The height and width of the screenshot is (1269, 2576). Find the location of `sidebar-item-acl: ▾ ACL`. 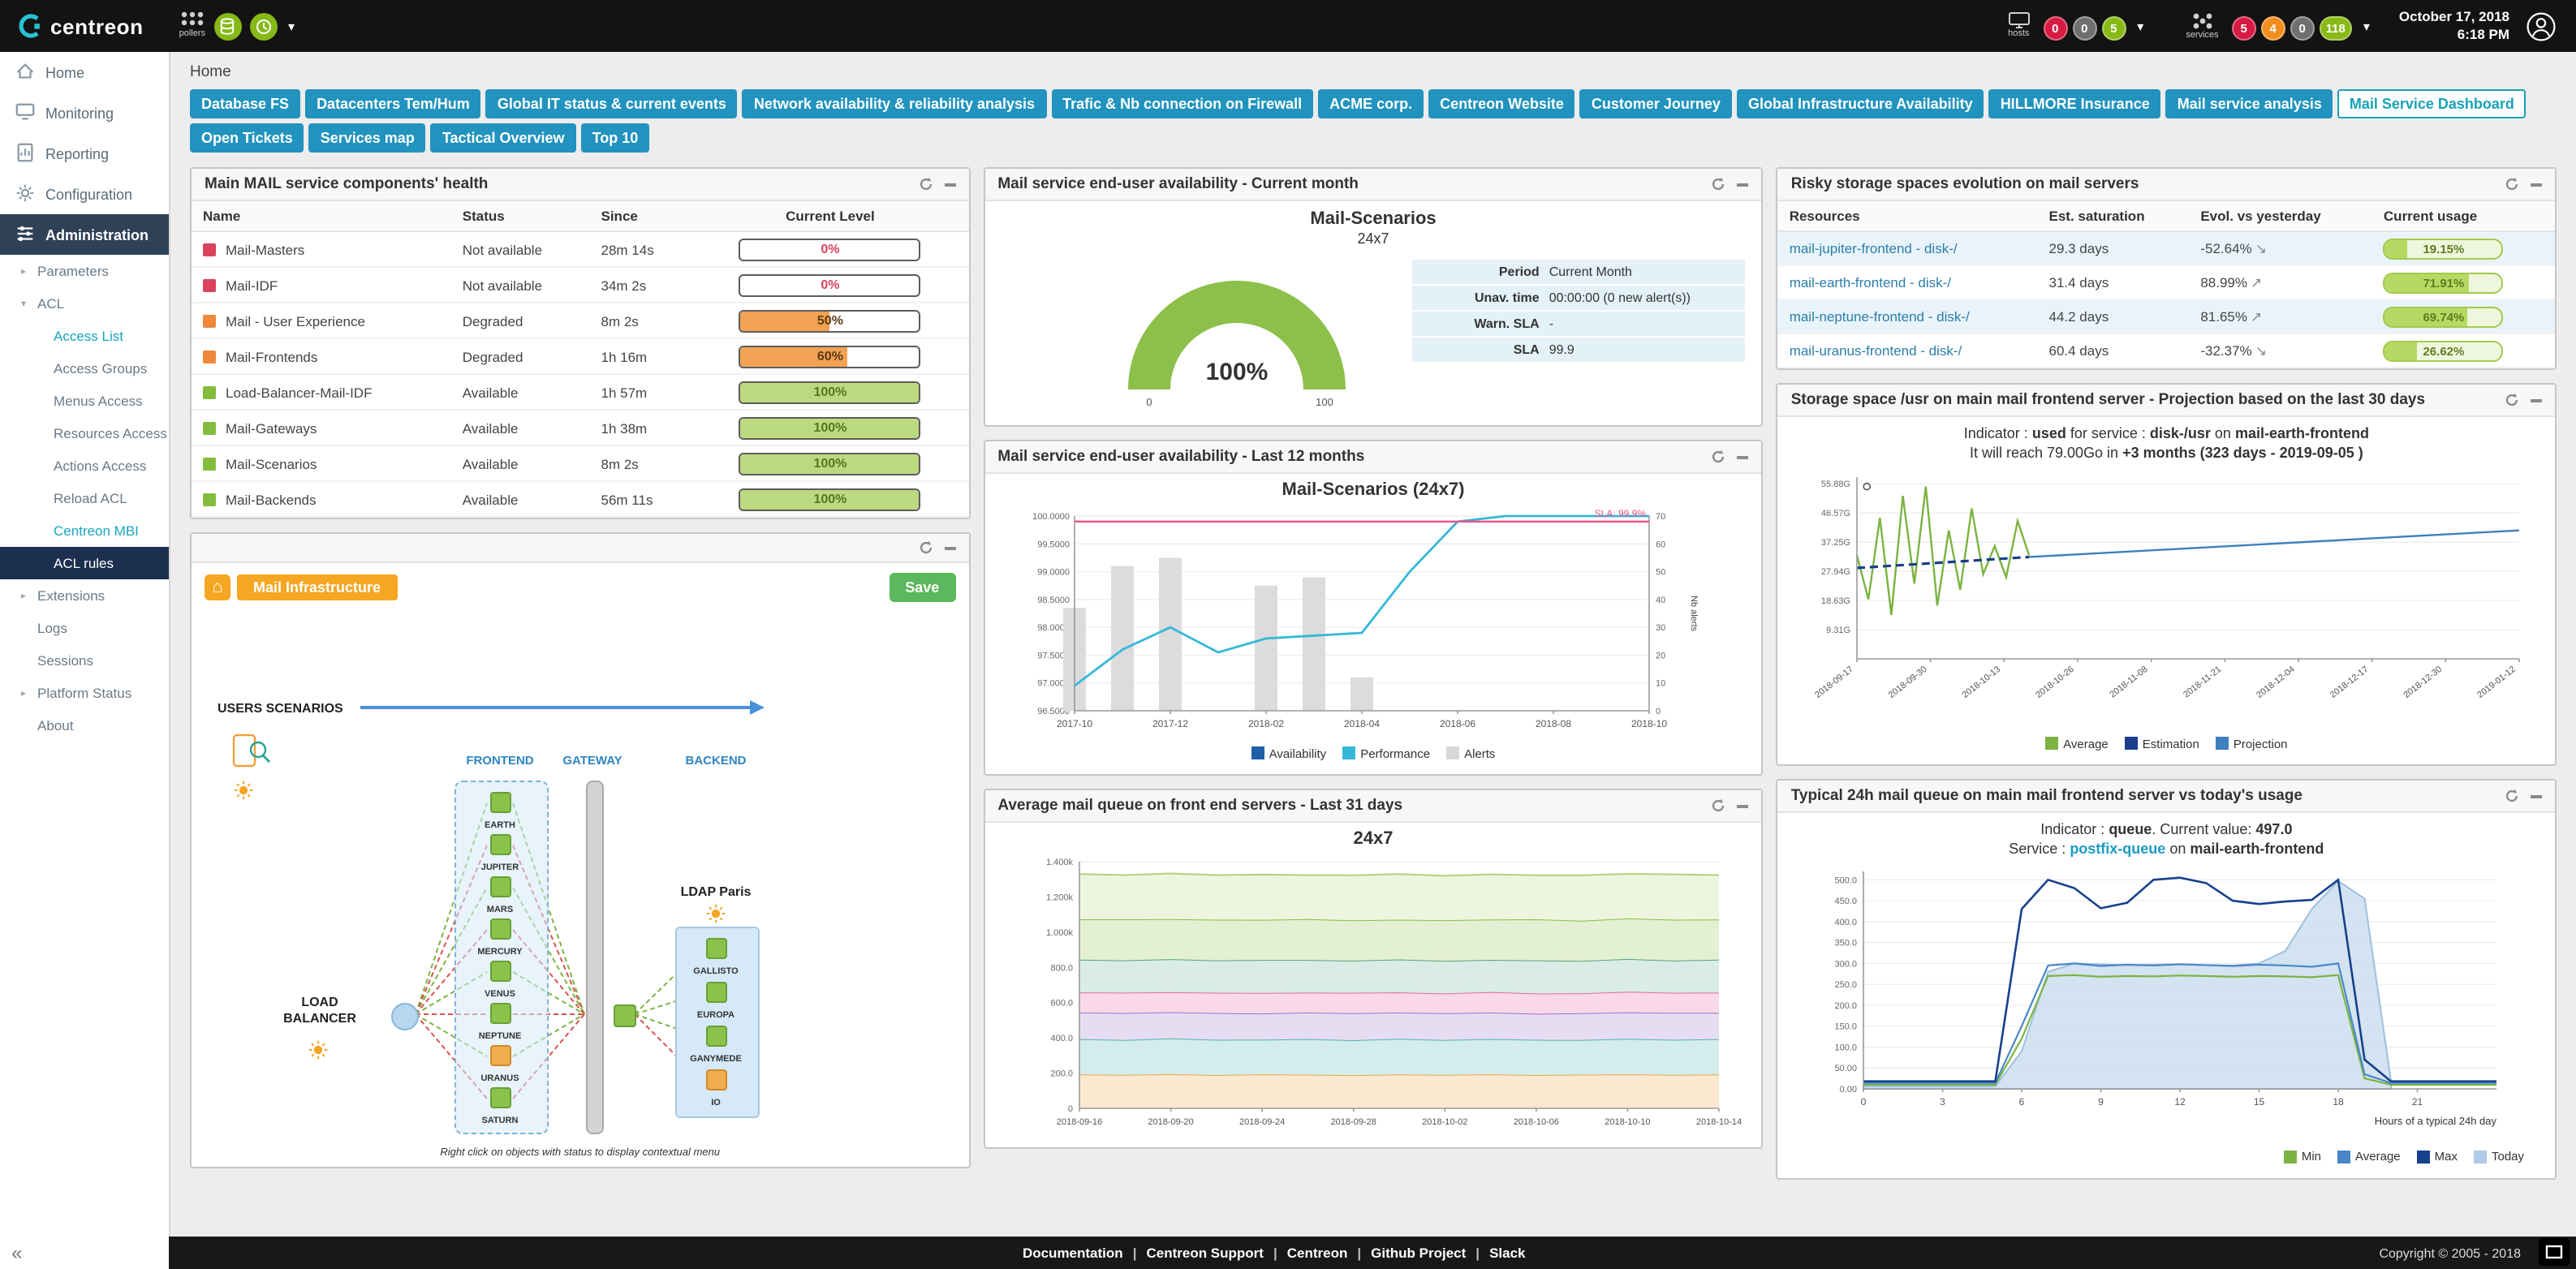

sidebar-item-acl: ▾ ACL is located at coordinates (84, 303).